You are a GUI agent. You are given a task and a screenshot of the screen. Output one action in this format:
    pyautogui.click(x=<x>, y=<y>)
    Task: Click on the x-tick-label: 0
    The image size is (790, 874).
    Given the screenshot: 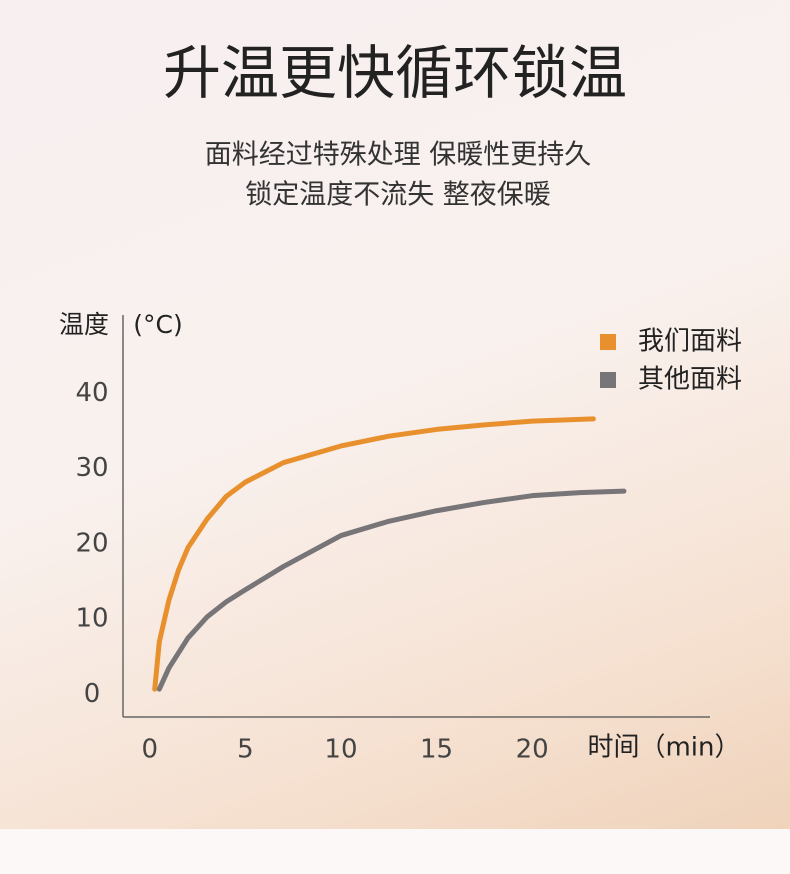 What is the action you would take?
    pyautogui.click(x=149, y=750)
    